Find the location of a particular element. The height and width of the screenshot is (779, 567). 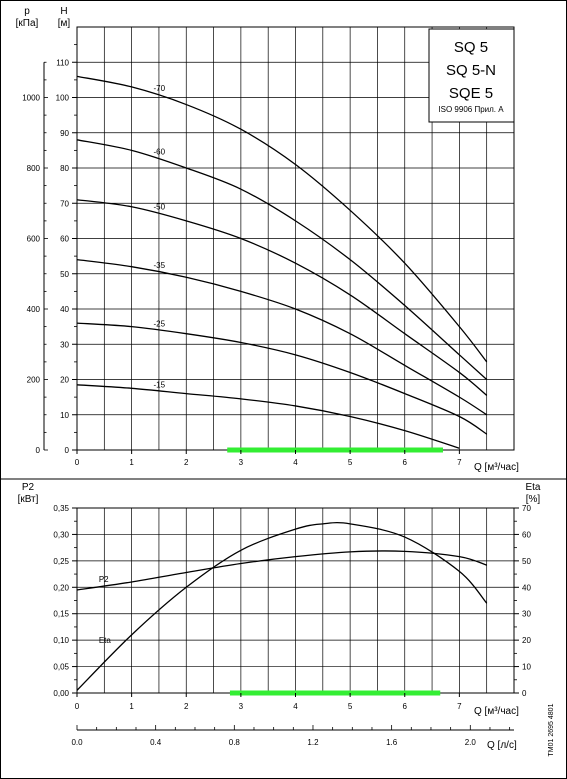

head-curve-label: -25 is located at coordinates (159, 323).